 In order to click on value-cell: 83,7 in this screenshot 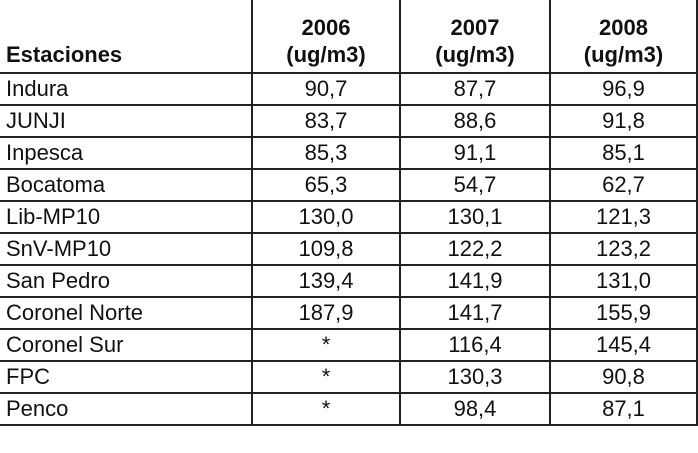, I will do `click(326, 121)`.